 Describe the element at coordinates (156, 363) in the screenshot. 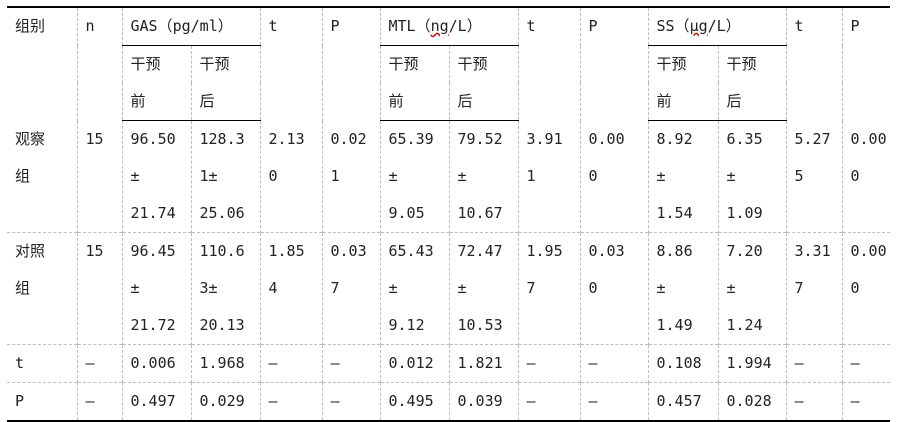

I see `stat-gas-before: 0.006` at that location.